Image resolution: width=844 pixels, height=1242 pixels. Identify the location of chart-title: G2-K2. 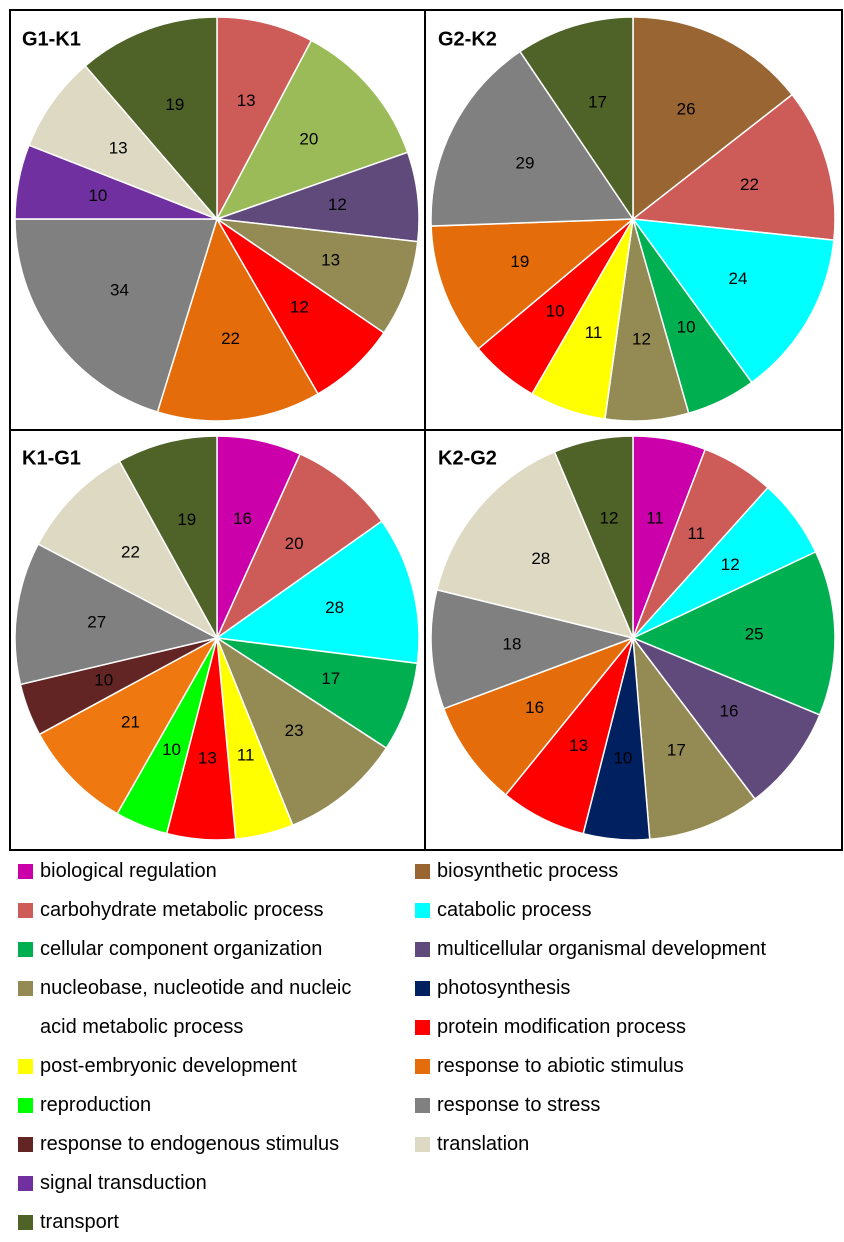
(467, 39).